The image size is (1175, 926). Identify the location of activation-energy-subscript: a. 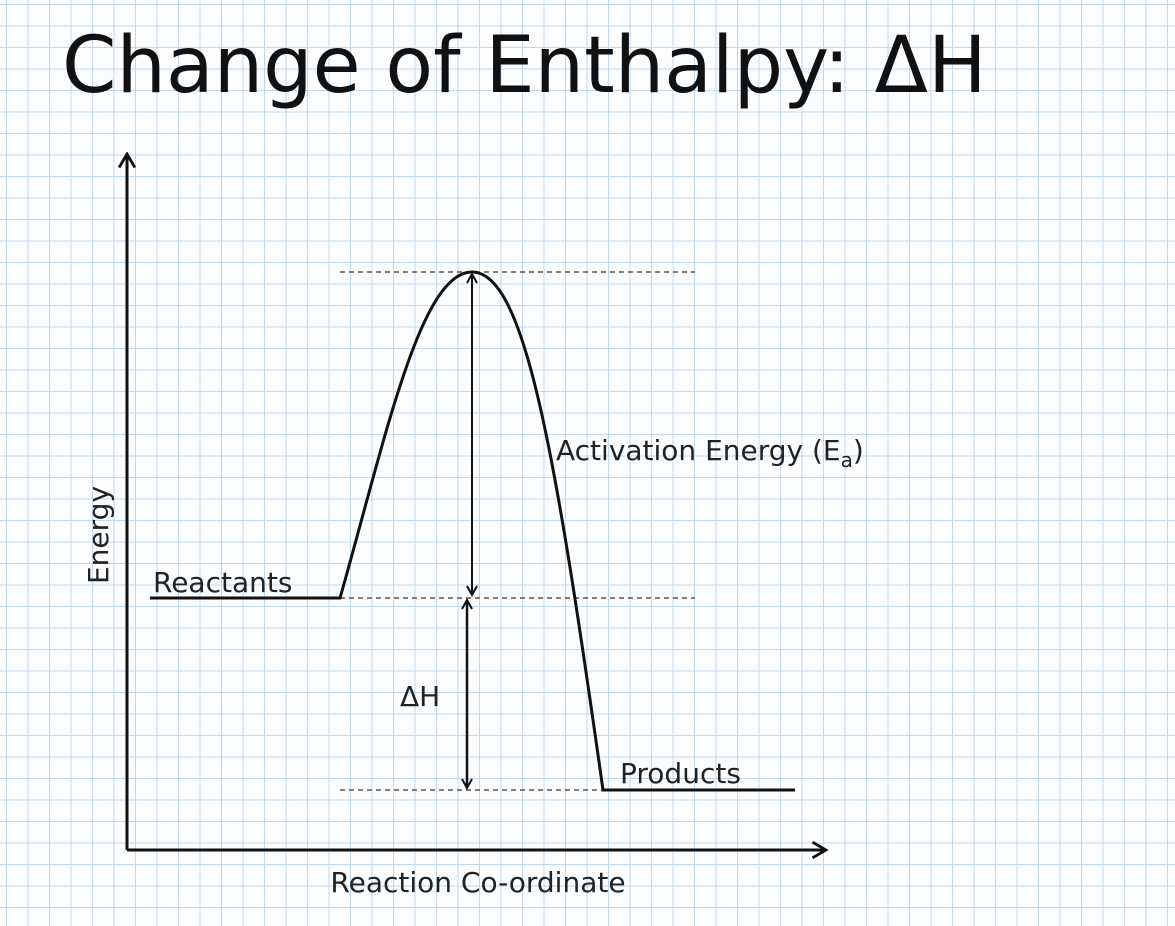
(847, 460).